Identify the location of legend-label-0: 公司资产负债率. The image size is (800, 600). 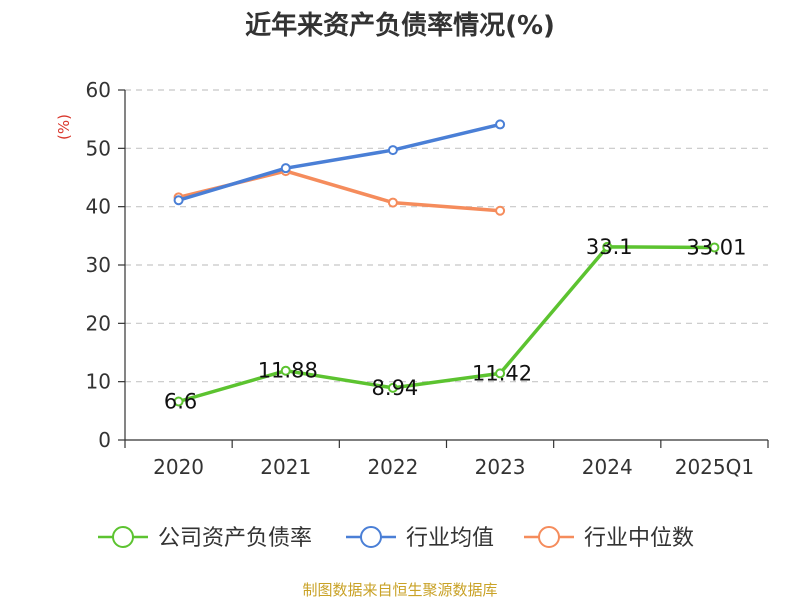
(235, 538).